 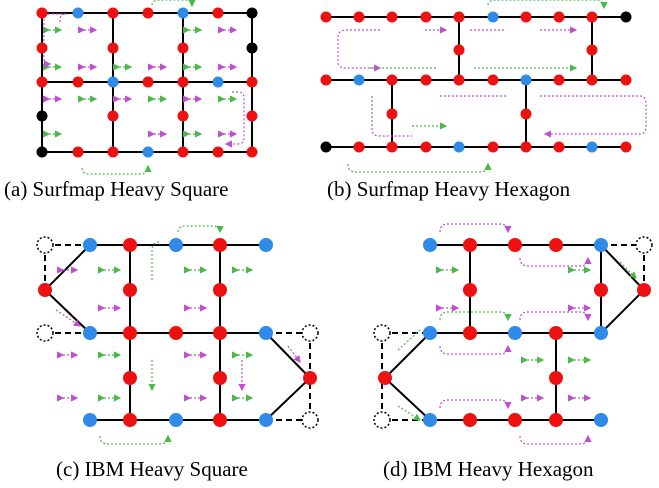 What do you see at coordinates (116, 189) in the screenshot?
I see `panel-a-caption: (a) Surfmap Heavy Square` at bounding box center [116, 189].